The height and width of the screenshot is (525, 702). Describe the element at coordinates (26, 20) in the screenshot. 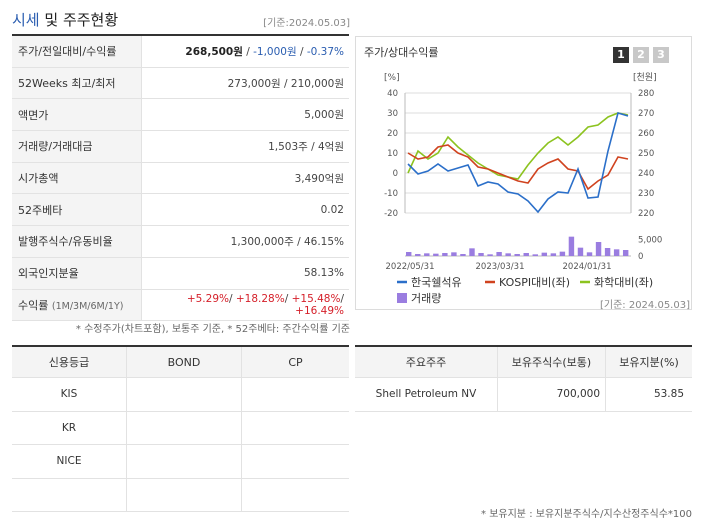

I see `title-main: 시세` at that location.